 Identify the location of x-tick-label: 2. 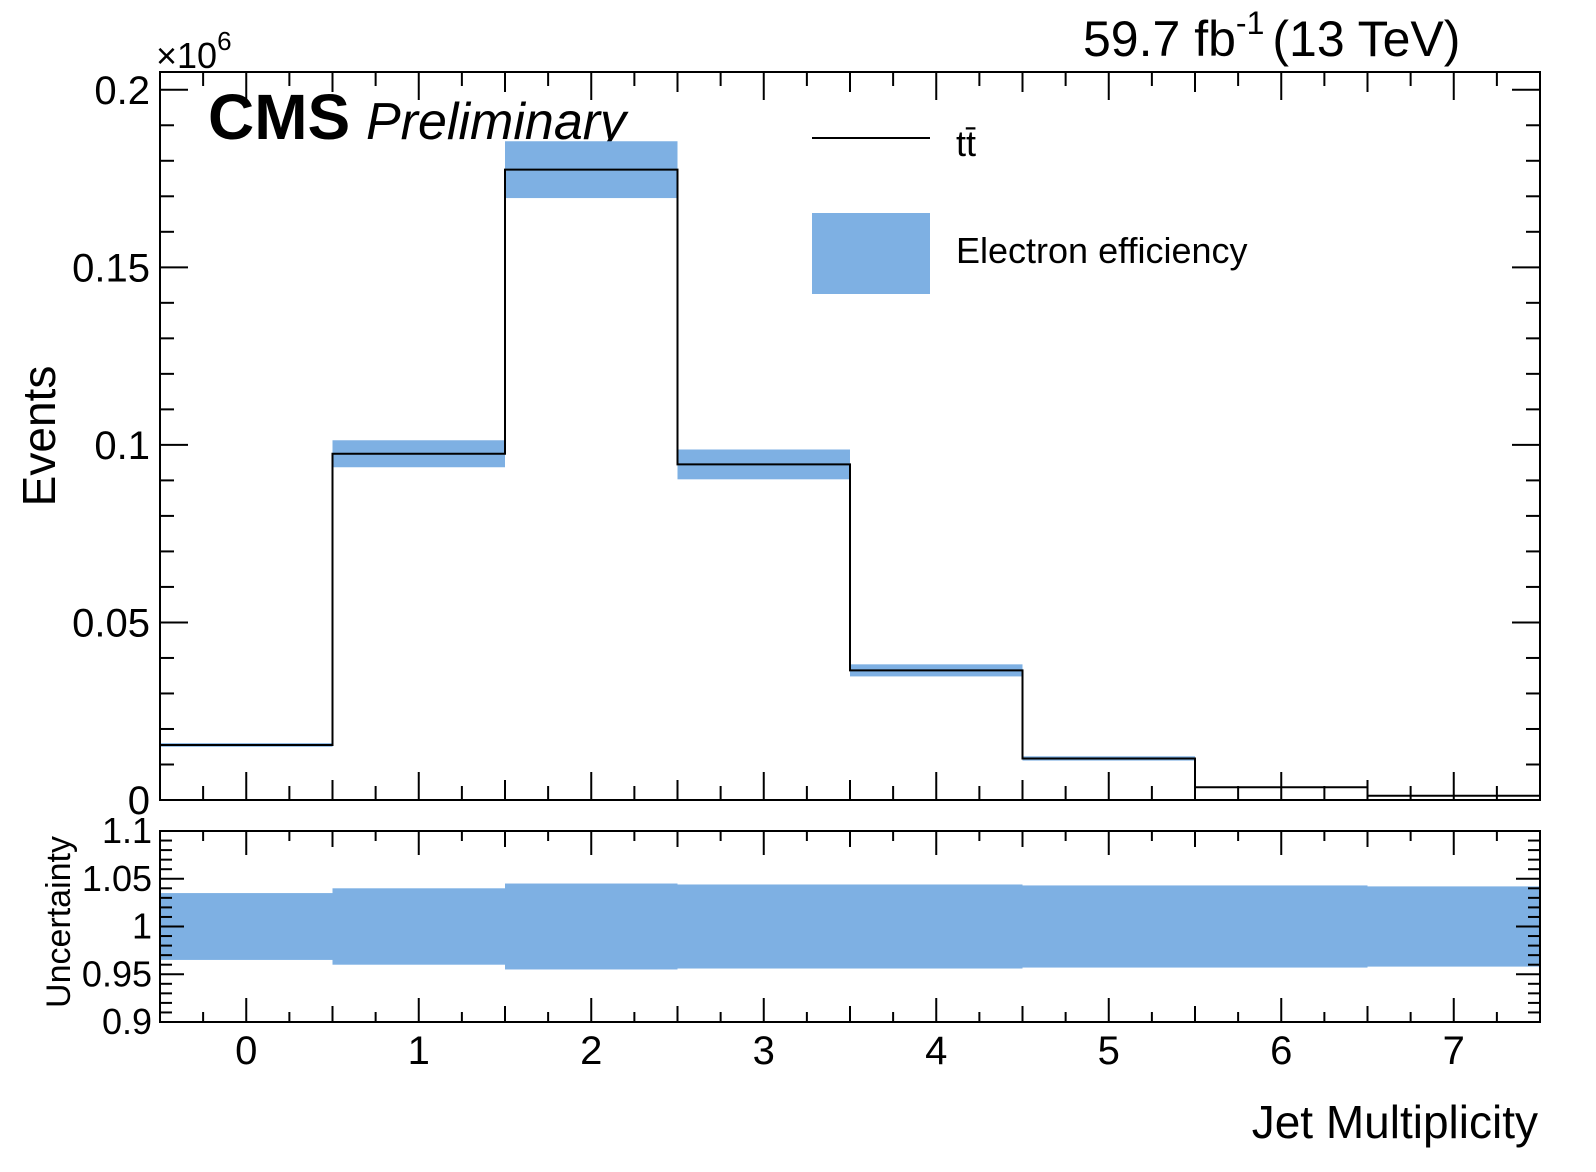
(591, 1051).